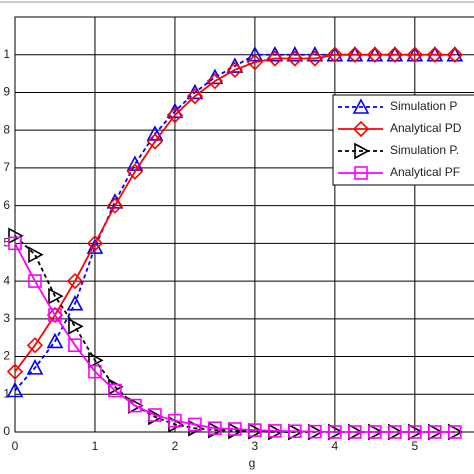 The width and height of the screenshot is (474, 474). Describe the element at coordinates (423, 106) in the screenshot. I see `legend-label: Simulation P` at that location.